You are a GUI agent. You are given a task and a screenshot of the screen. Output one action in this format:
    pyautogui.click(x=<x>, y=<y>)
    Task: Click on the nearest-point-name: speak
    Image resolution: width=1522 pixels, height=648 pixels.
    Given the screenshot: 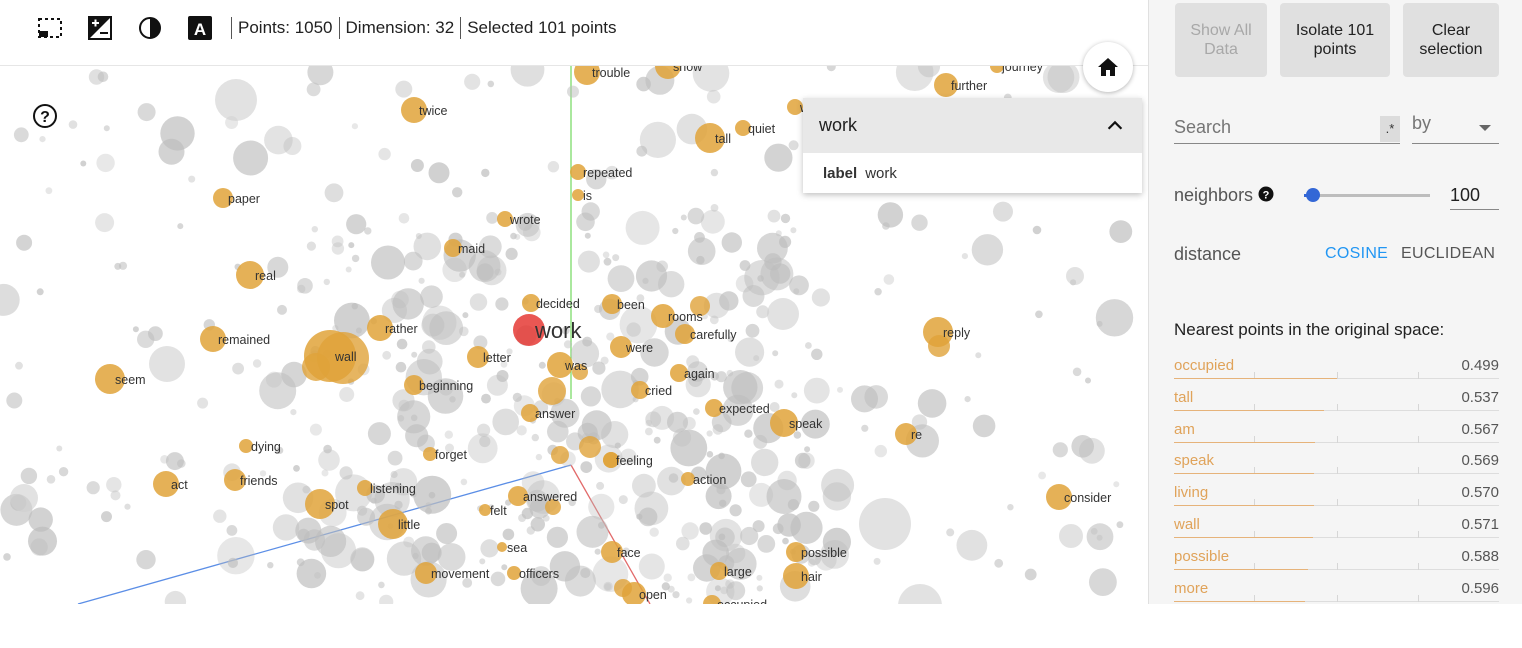 What is the action you would take?
    pyautogui.click(x=1194, y=461)
    